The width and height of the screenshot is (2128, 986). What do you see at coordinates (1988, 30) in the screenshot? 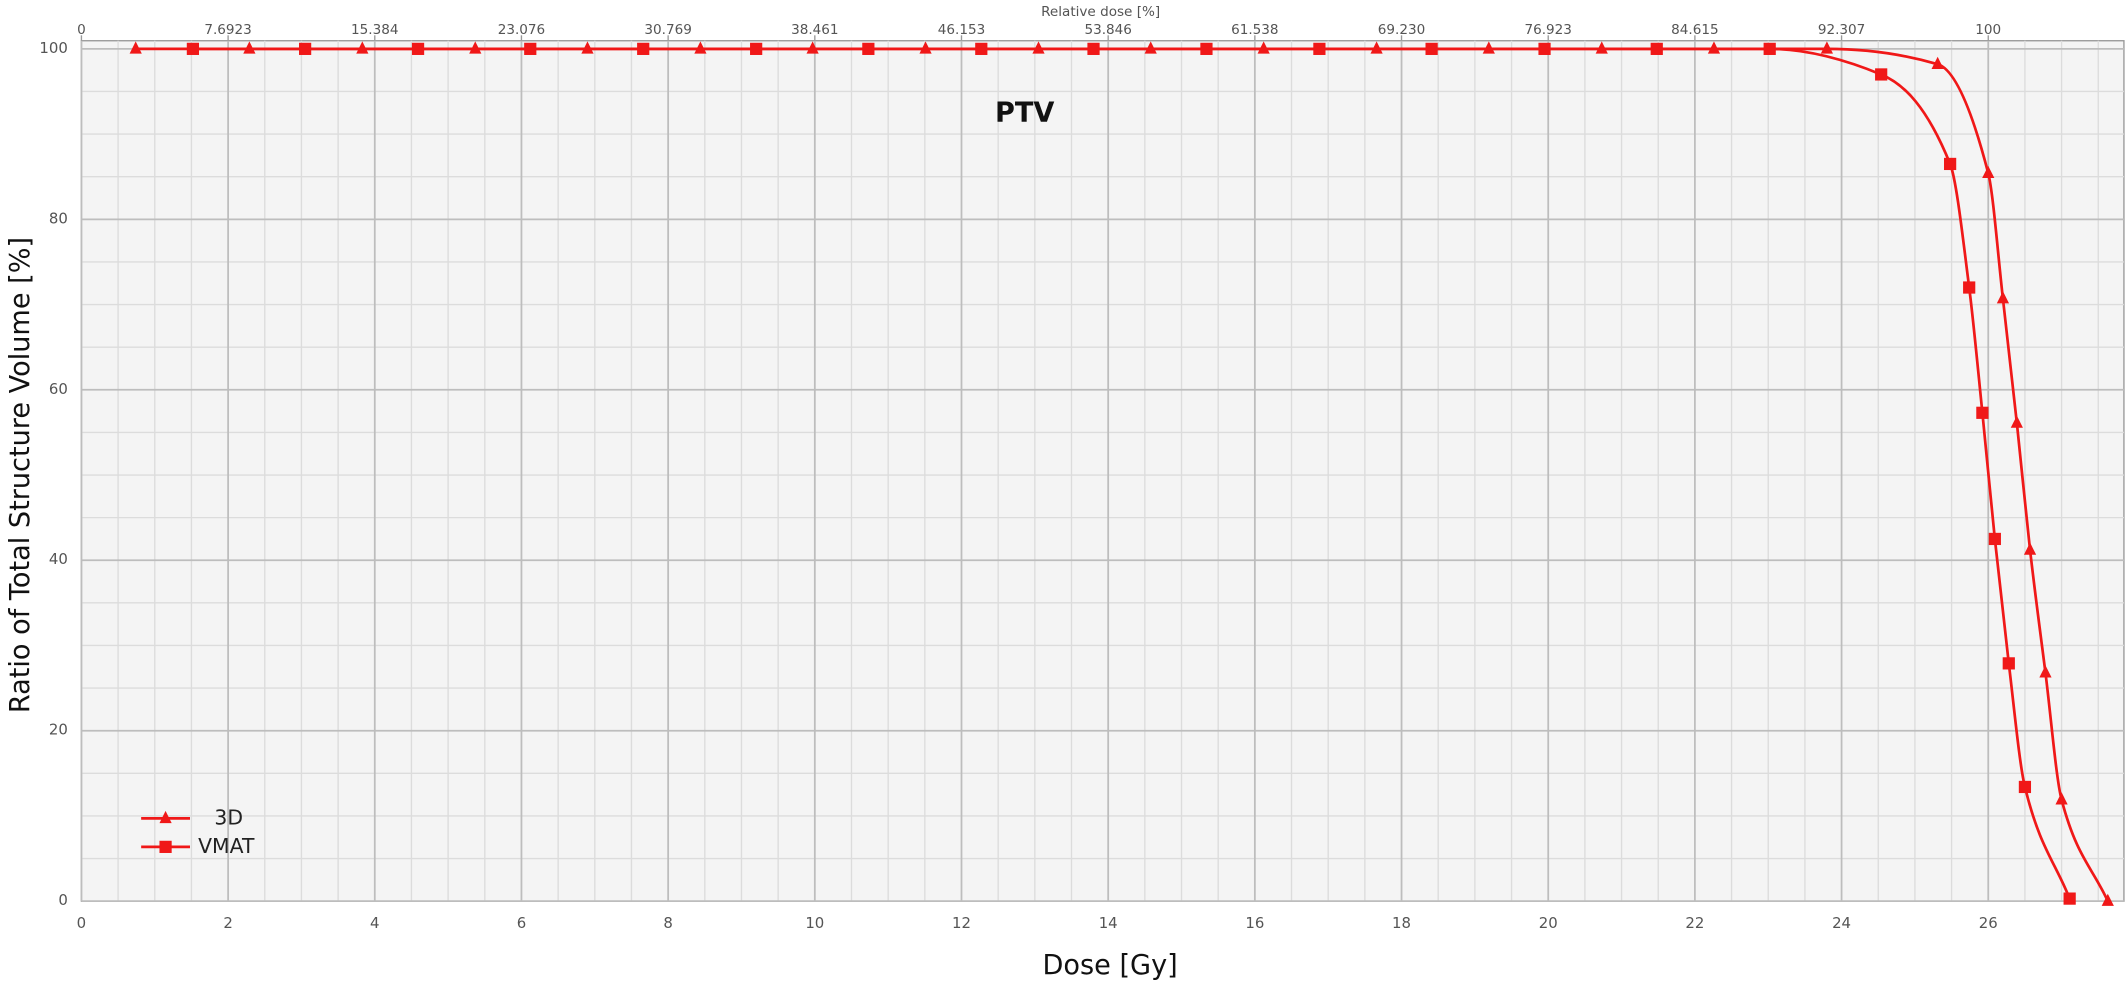
I see `x2-tick-label: 100` at bounding box center [1988, 30].